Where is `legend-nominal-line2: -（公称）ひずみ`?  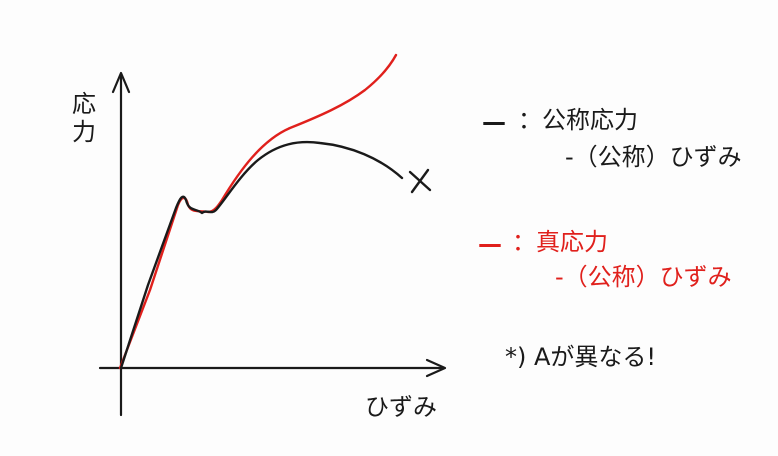
legend-nominal-line2: -（公称）ひずみ is located at coordinates (653, 157).